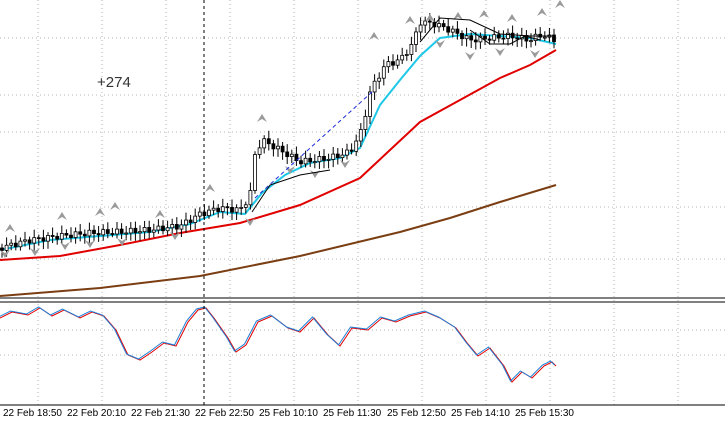 This screenshot has height=427, width=725. I want to click on oscillator-signal-line, so click(278, 345).